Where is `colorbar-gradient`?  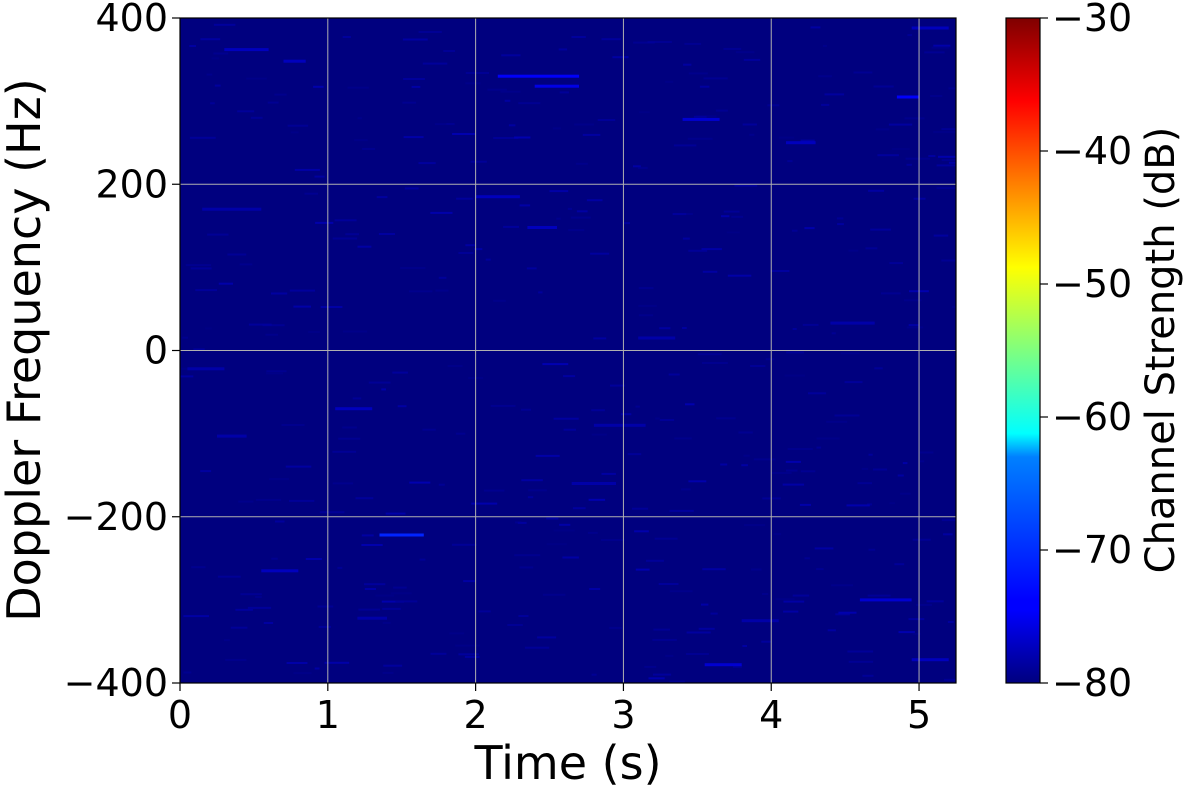
colorbar-gradient is located at coordinates (1023, 350).